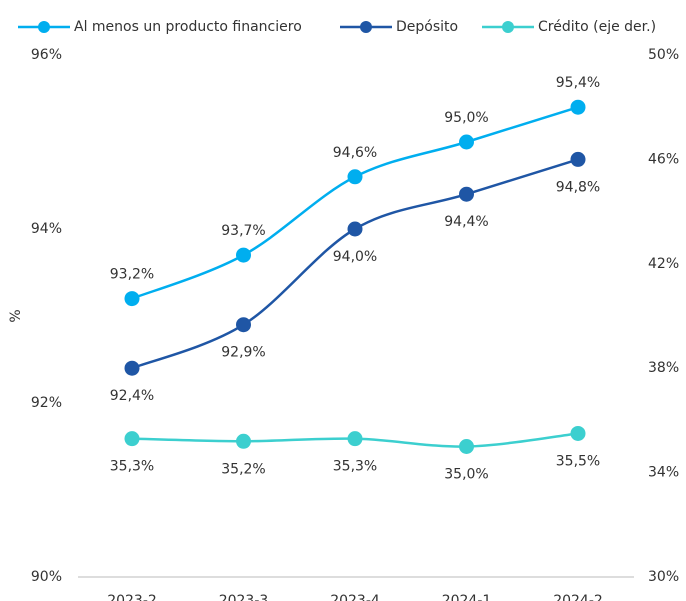 The width and height of the screenshot is (686, 601). Describe the element at coordinates (132, 275) in the screenshot. I see `data-label: 93,2%` at that location.